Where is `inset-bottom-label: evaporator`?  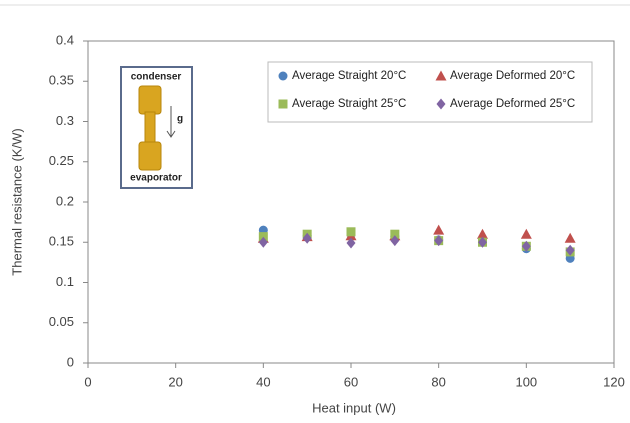
inset-bottom-label: evaporator is located at coordinates (156, 178).